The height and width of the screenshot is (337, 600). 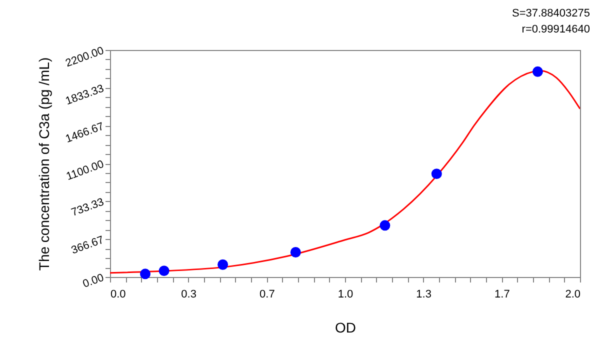 What do you see at coordinates (93, 281) in the screenshot?
I see `y-tick-label: 0.00` at bounding box center [93, 281].